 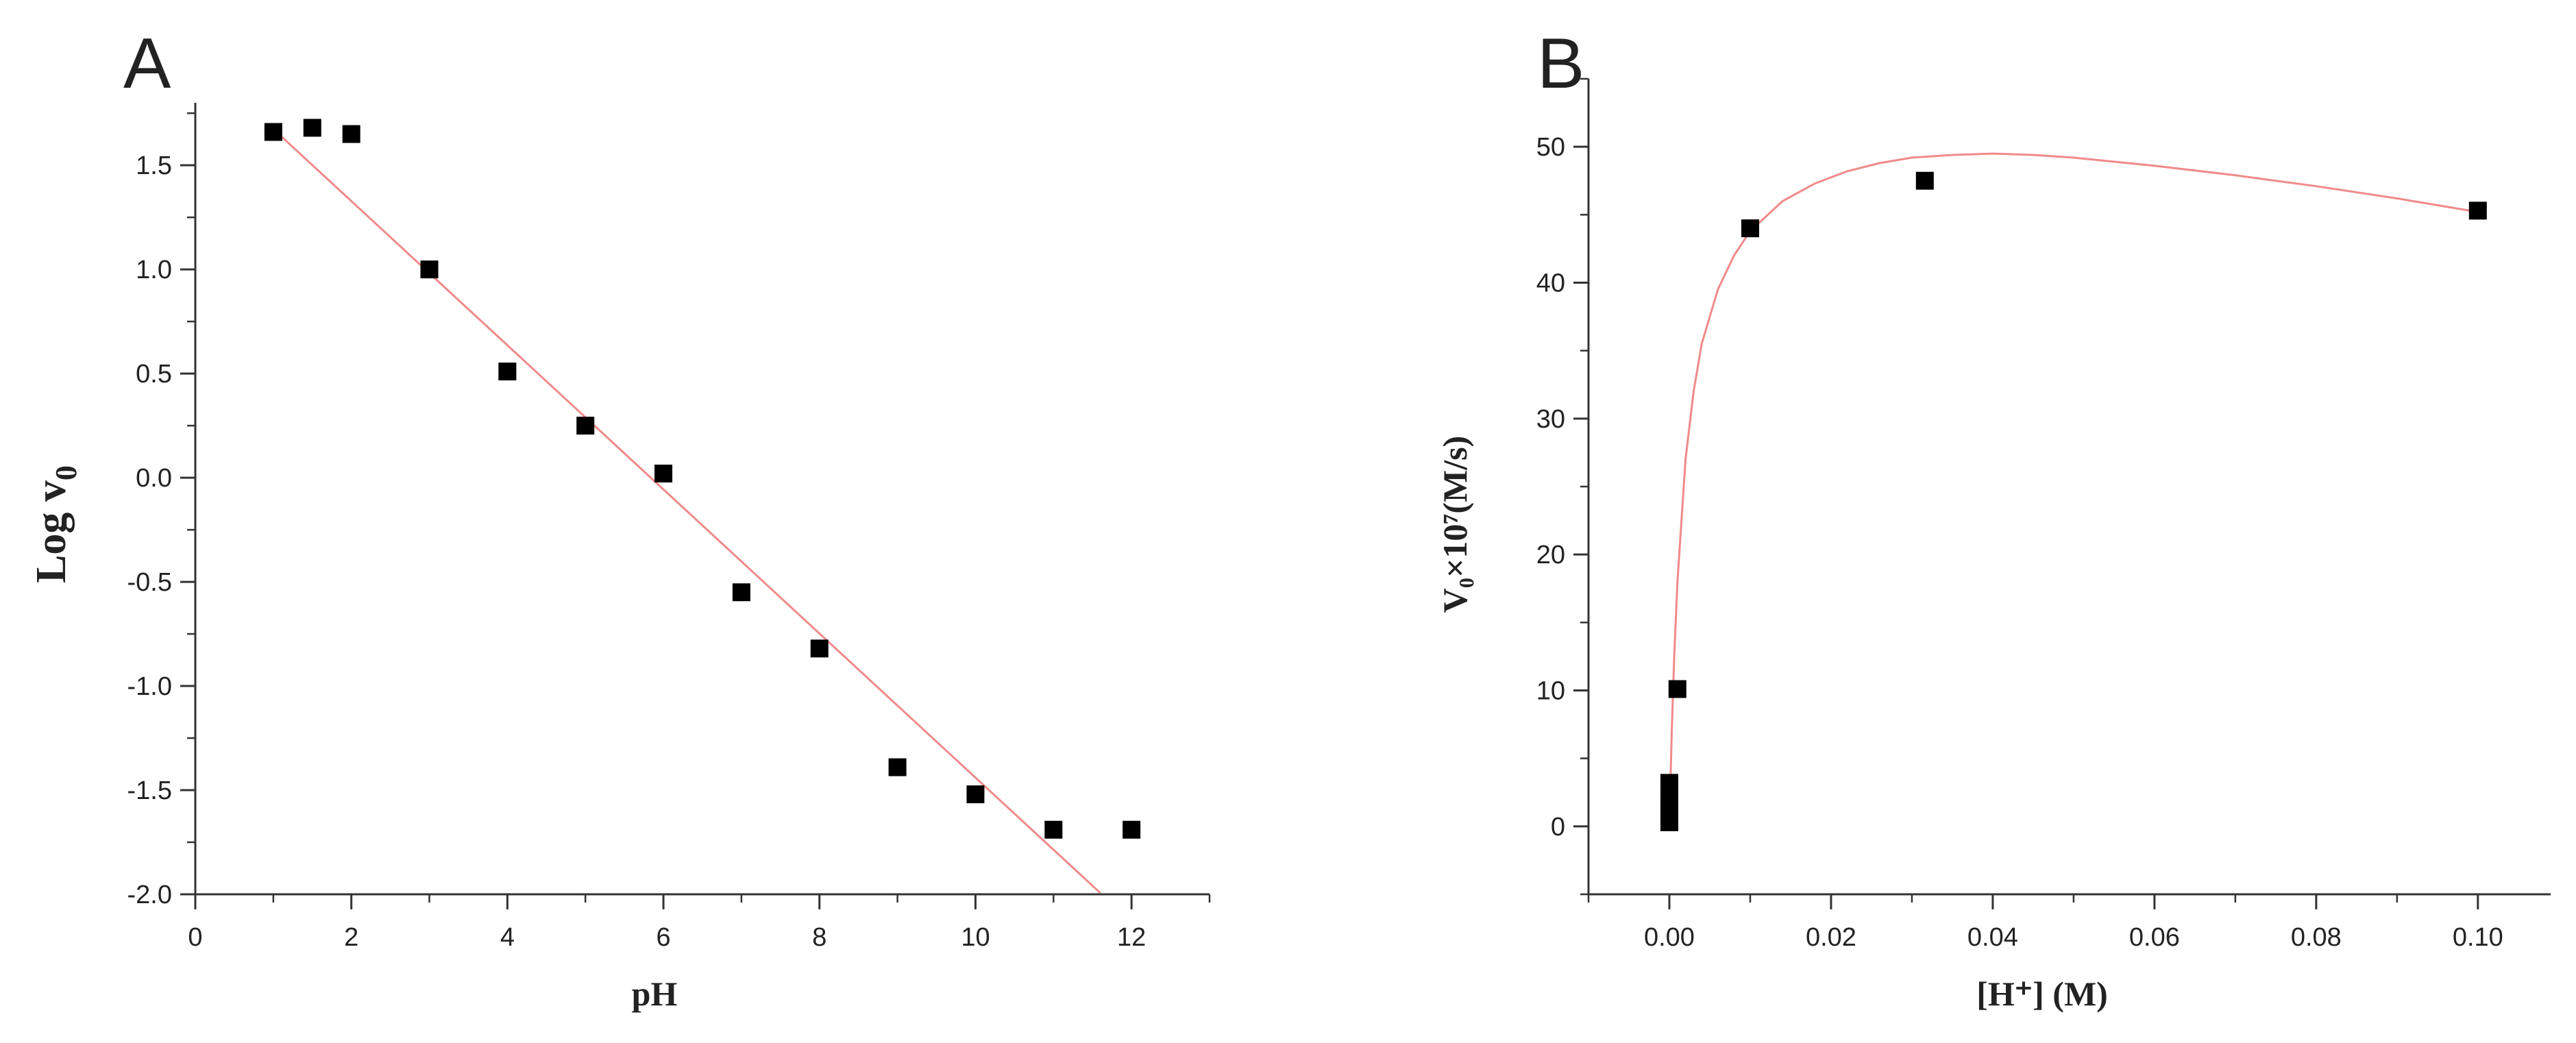 I want to click on x-tick-label: 4, so click(x=508, y=938).